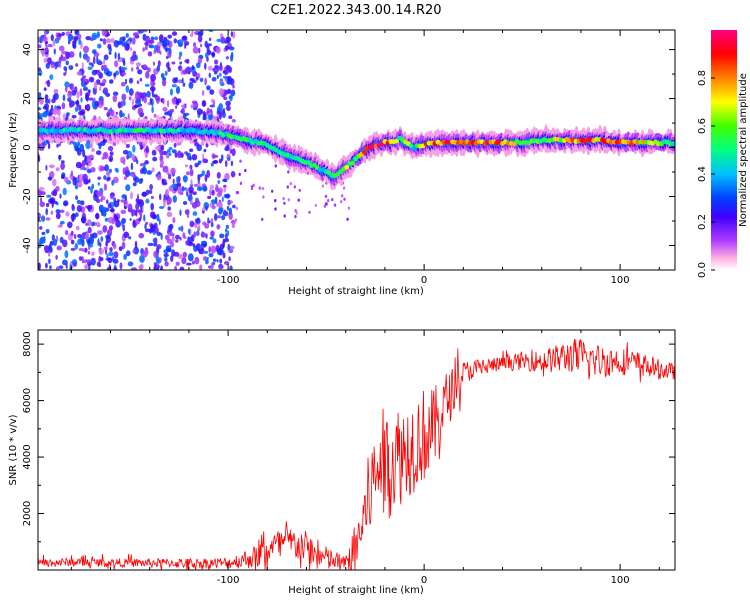 Image resolution: width=750 pixels, height=600 pixels. Describe the element at coordinates (620, 580) in the screenshot. I see `x-tick-label: 100` at that location.